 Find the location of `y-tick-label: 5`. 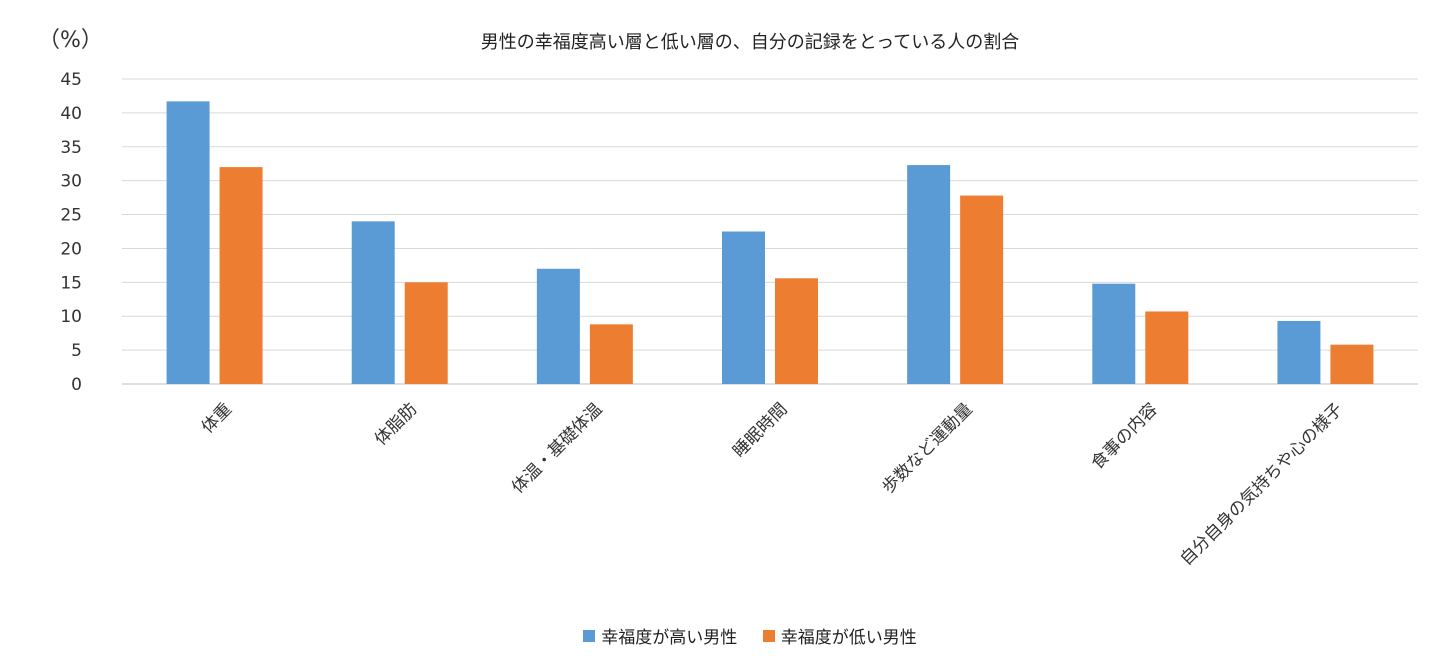

y-tick-label: 5 is located at coordinates (76, 351).